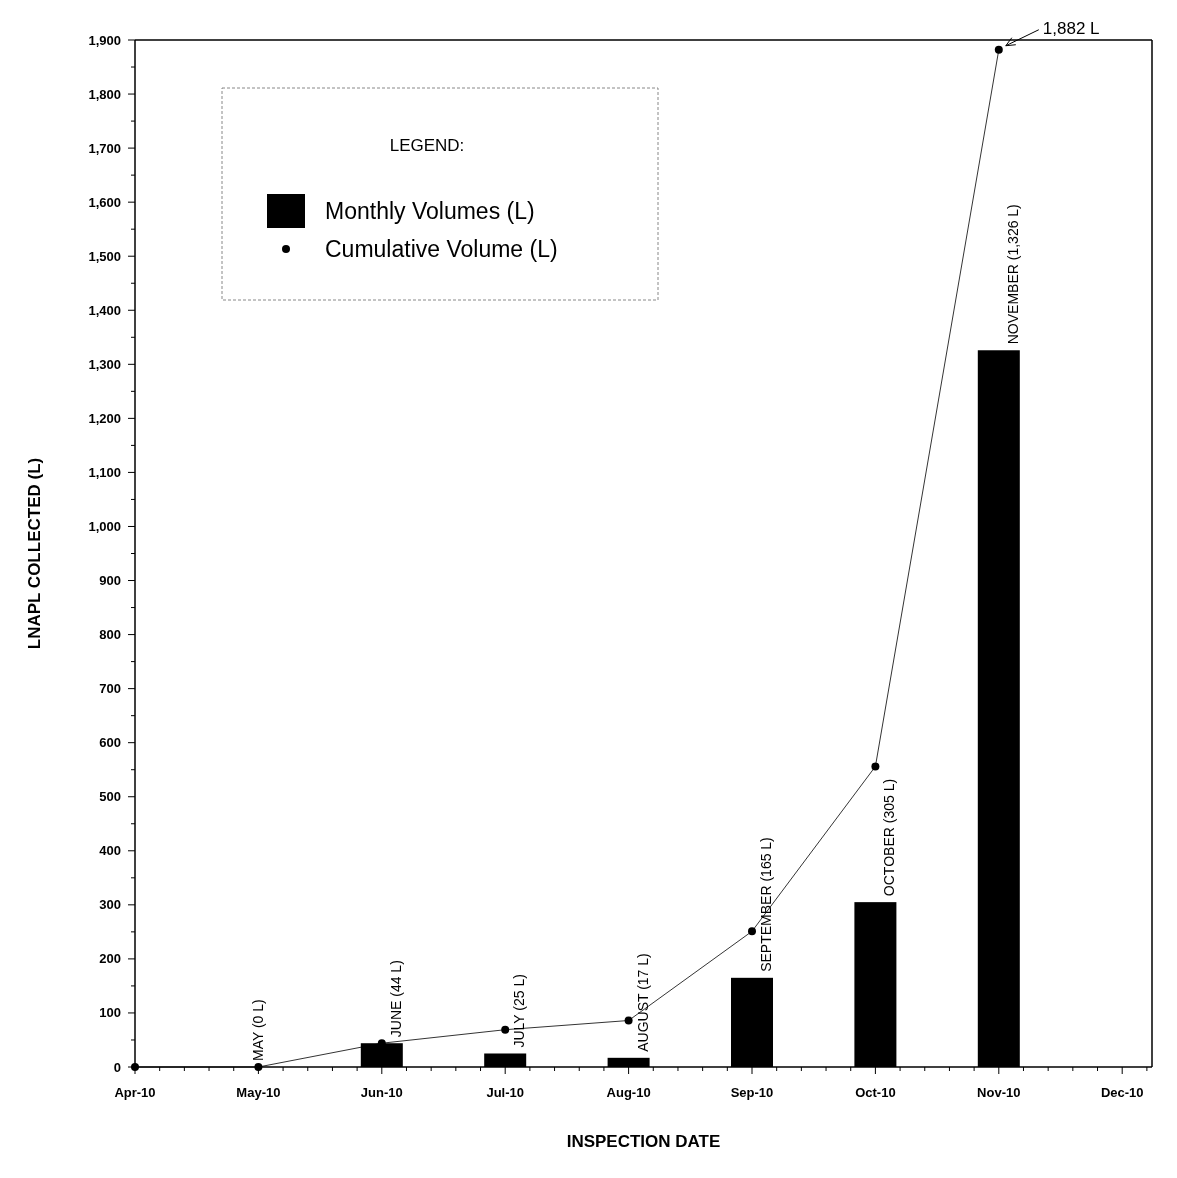 This screenshot has height=1178, width=1177. What do you see at coordinates (430, 211) in the screenshot?
I see `legend-label: Monthly Volumes (L)` at bounding box center [430, 211].